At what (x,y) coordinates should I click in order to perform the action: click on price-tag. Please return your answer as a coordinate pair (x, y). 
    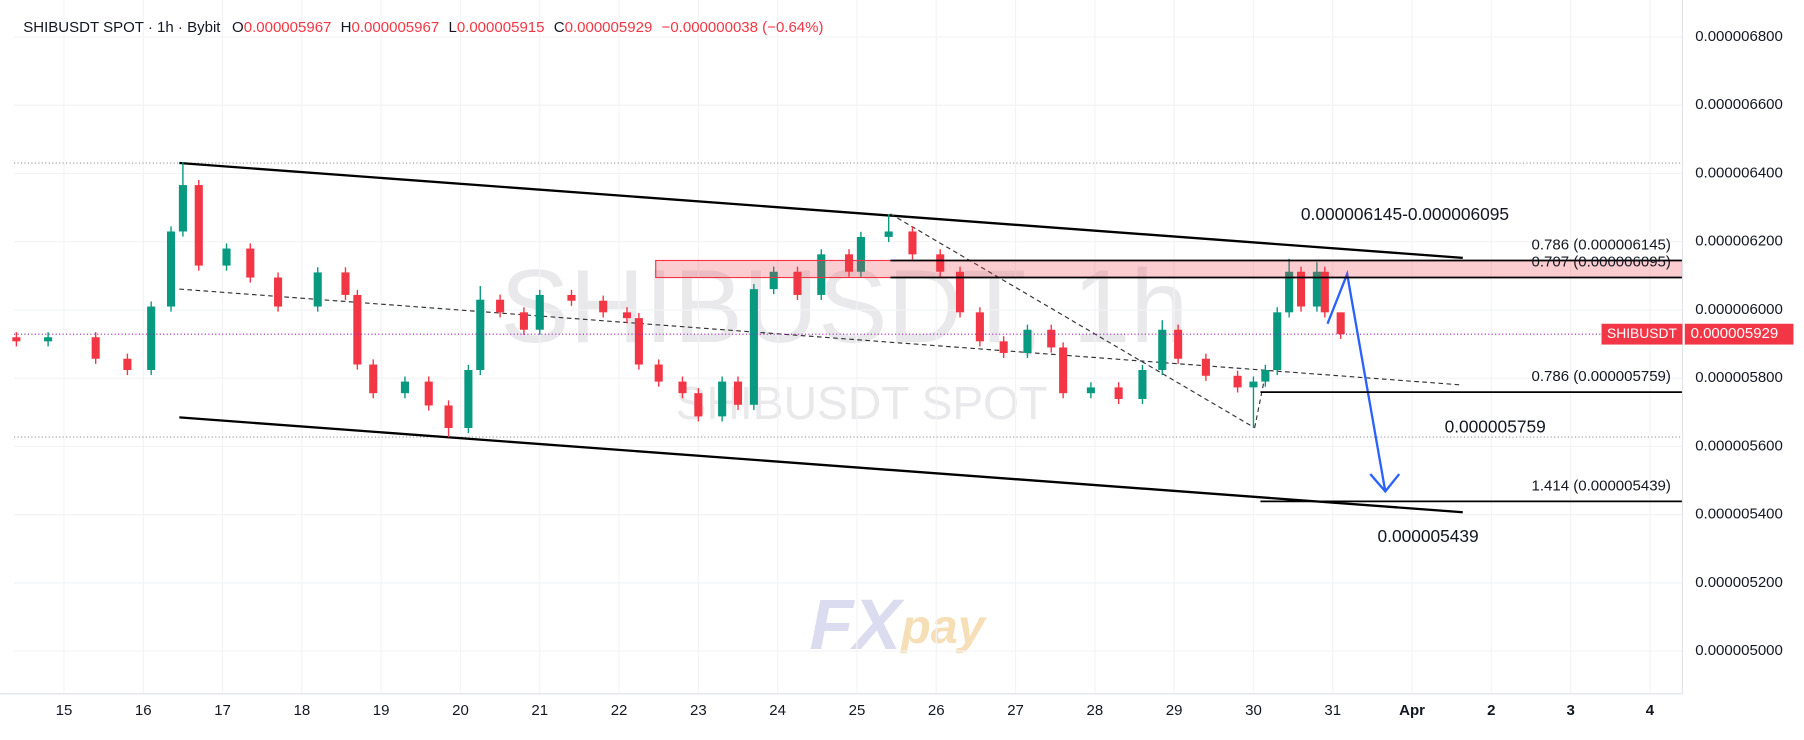
    Looking at the image, I should click on (1739, 334).